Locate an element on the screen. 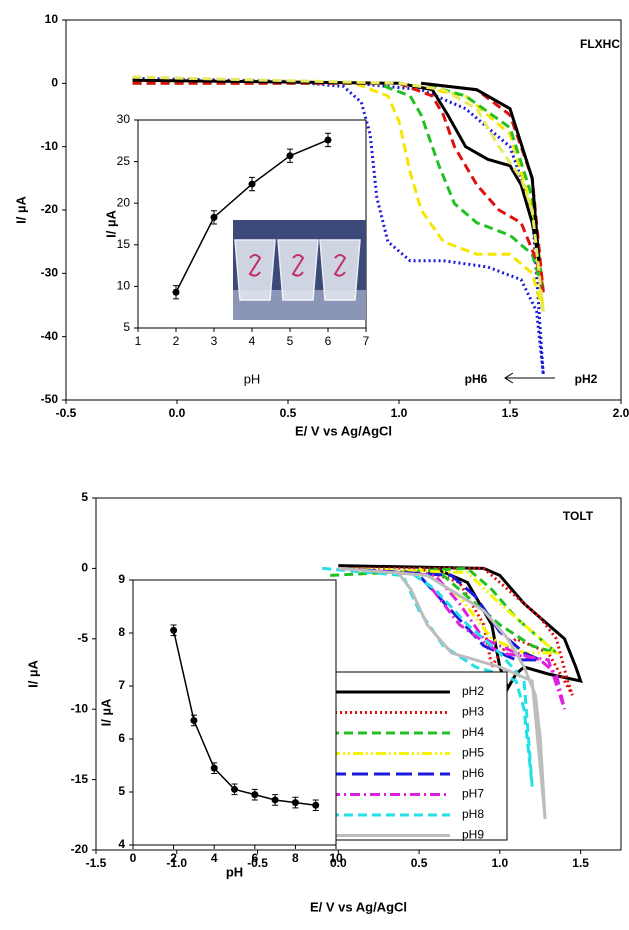 This screenshot has height=930, width=629. x-tick-label: 1.0 is located at coordinates (399, 413).